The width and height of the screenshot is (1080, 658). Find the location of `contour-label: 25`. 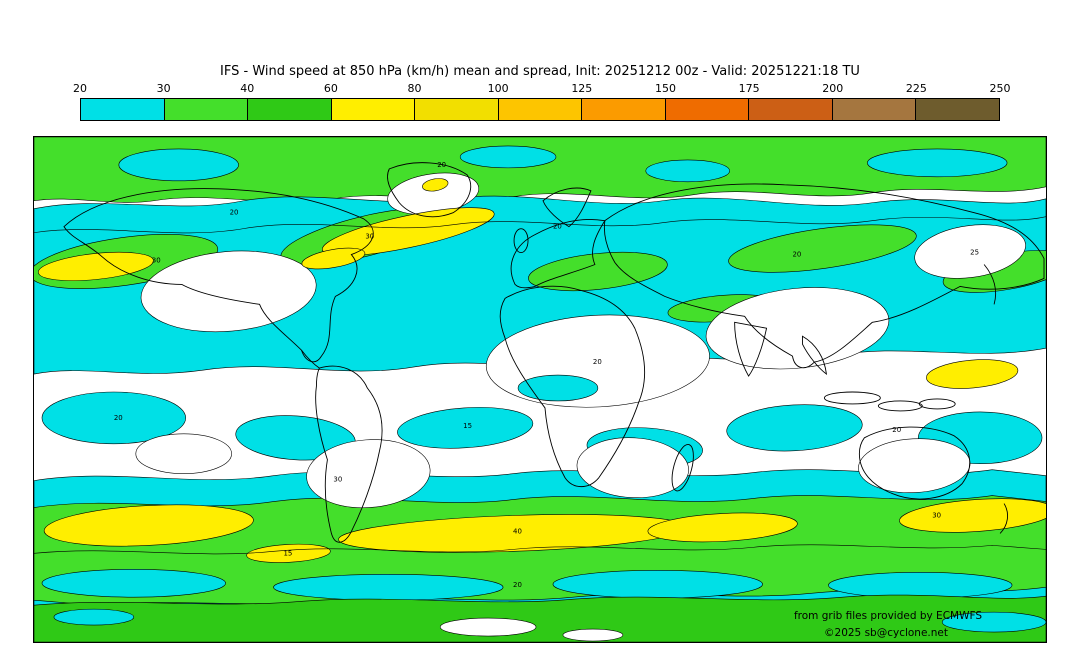

contour-label: 25 is located at coordinates (974, 253).